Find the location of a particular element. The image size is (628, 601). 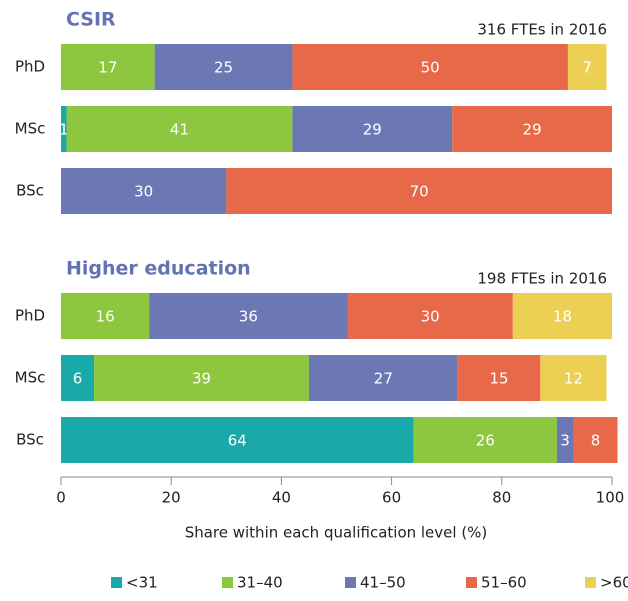

data-label: 3 is located at coordinates (565, 441).